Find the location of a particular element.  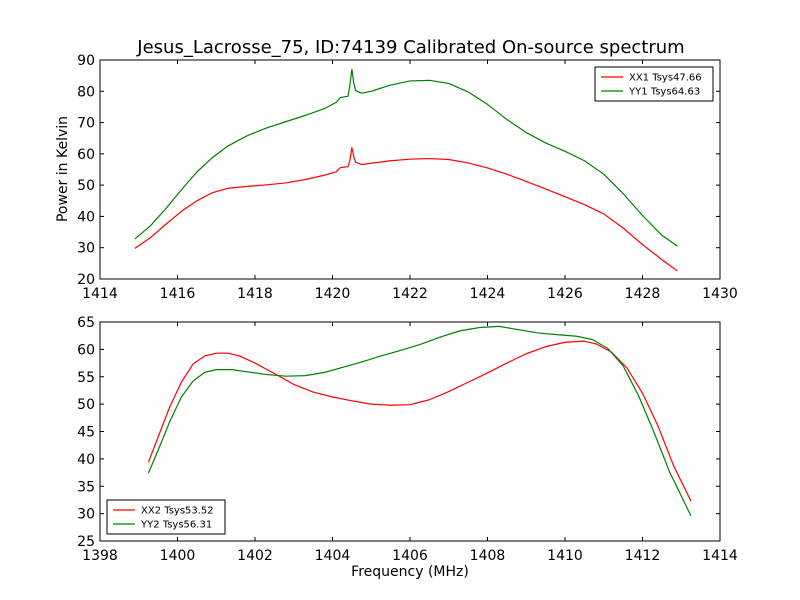

top-x-tick-label: 1428 is located at coordinates (643, 294).